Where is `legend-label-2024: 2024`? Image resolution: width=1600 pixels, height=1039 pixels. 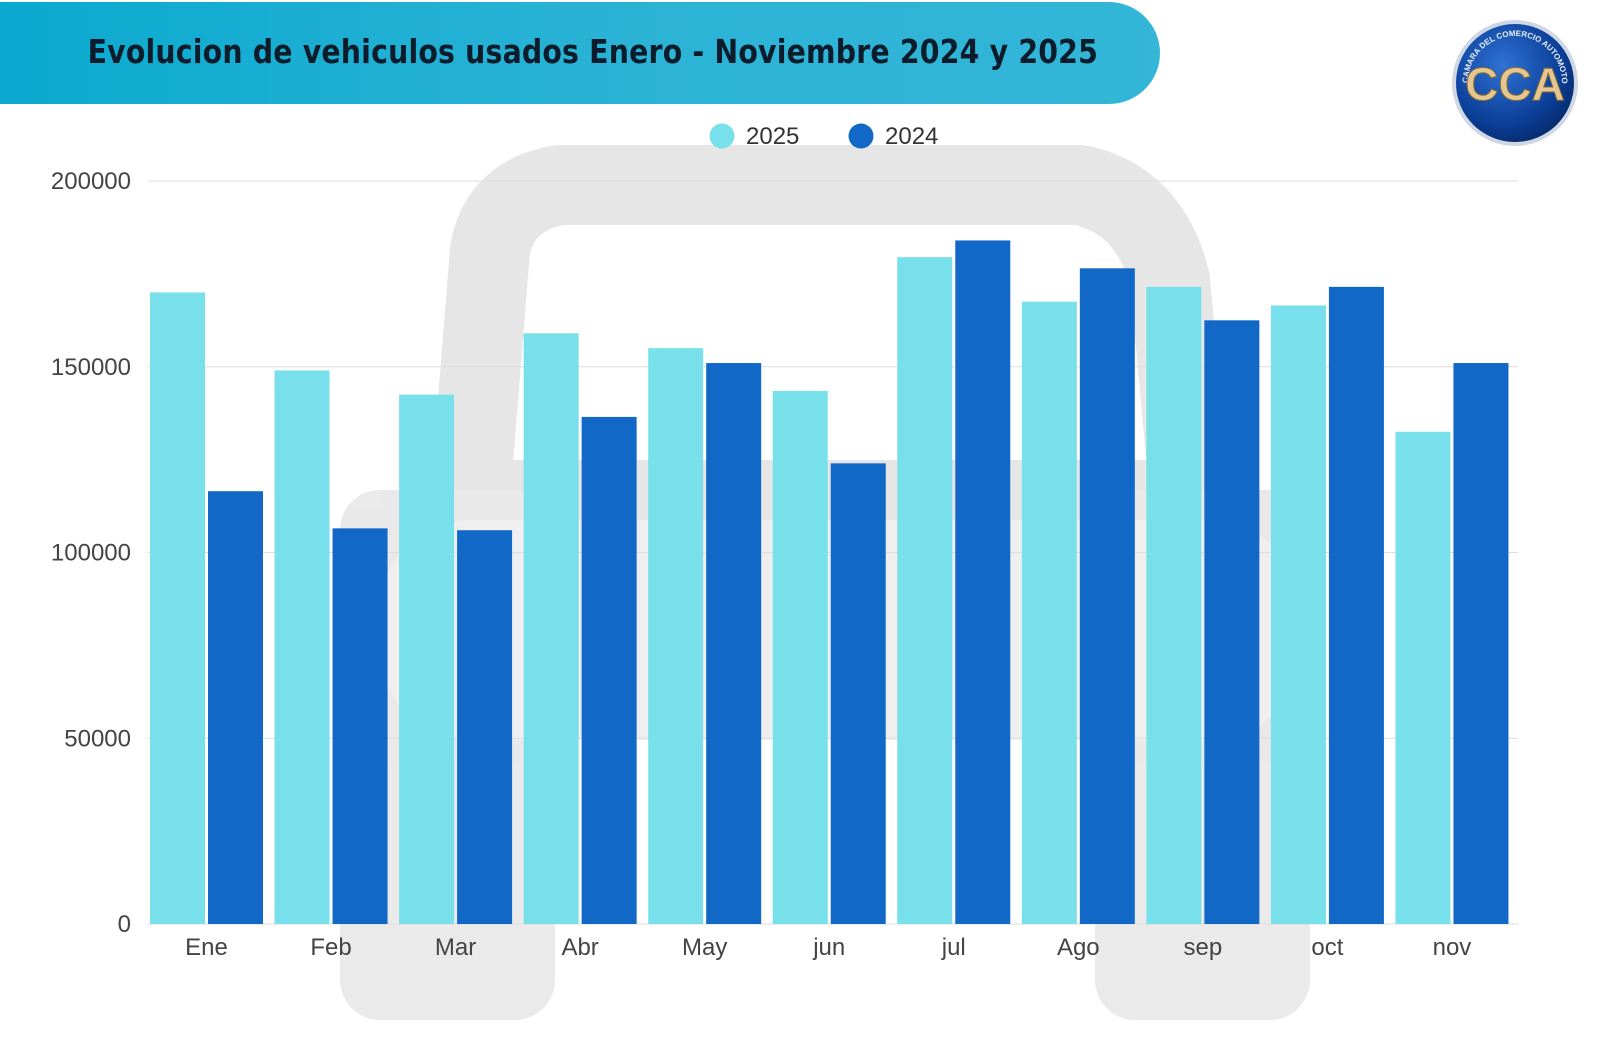 legend-label-2024: 2024 is located at coordinates (911, 136).